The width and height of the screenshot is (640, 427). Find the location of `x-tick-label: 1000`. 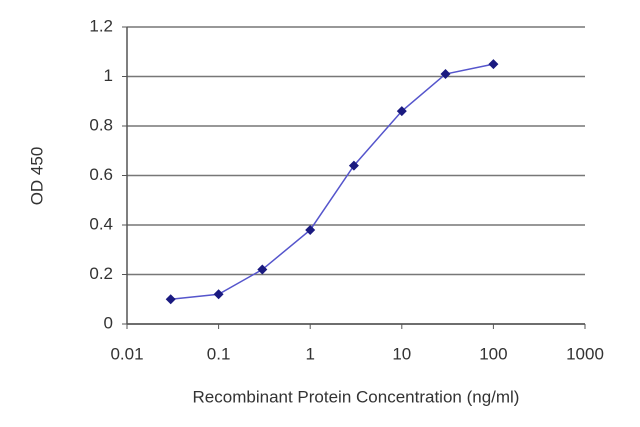

x-tick-label: 1000 is located at coordinates (585, 353).